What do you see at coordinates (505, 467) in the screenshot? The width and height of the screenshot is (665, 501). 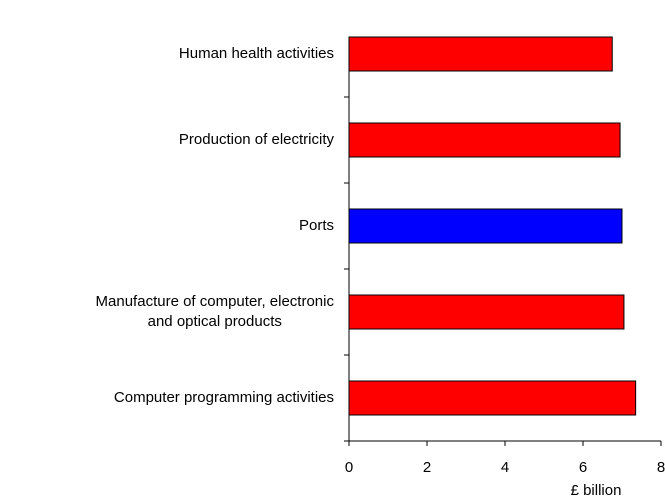 I see `x-tick-label: 4` at bounding box center [505, 467].